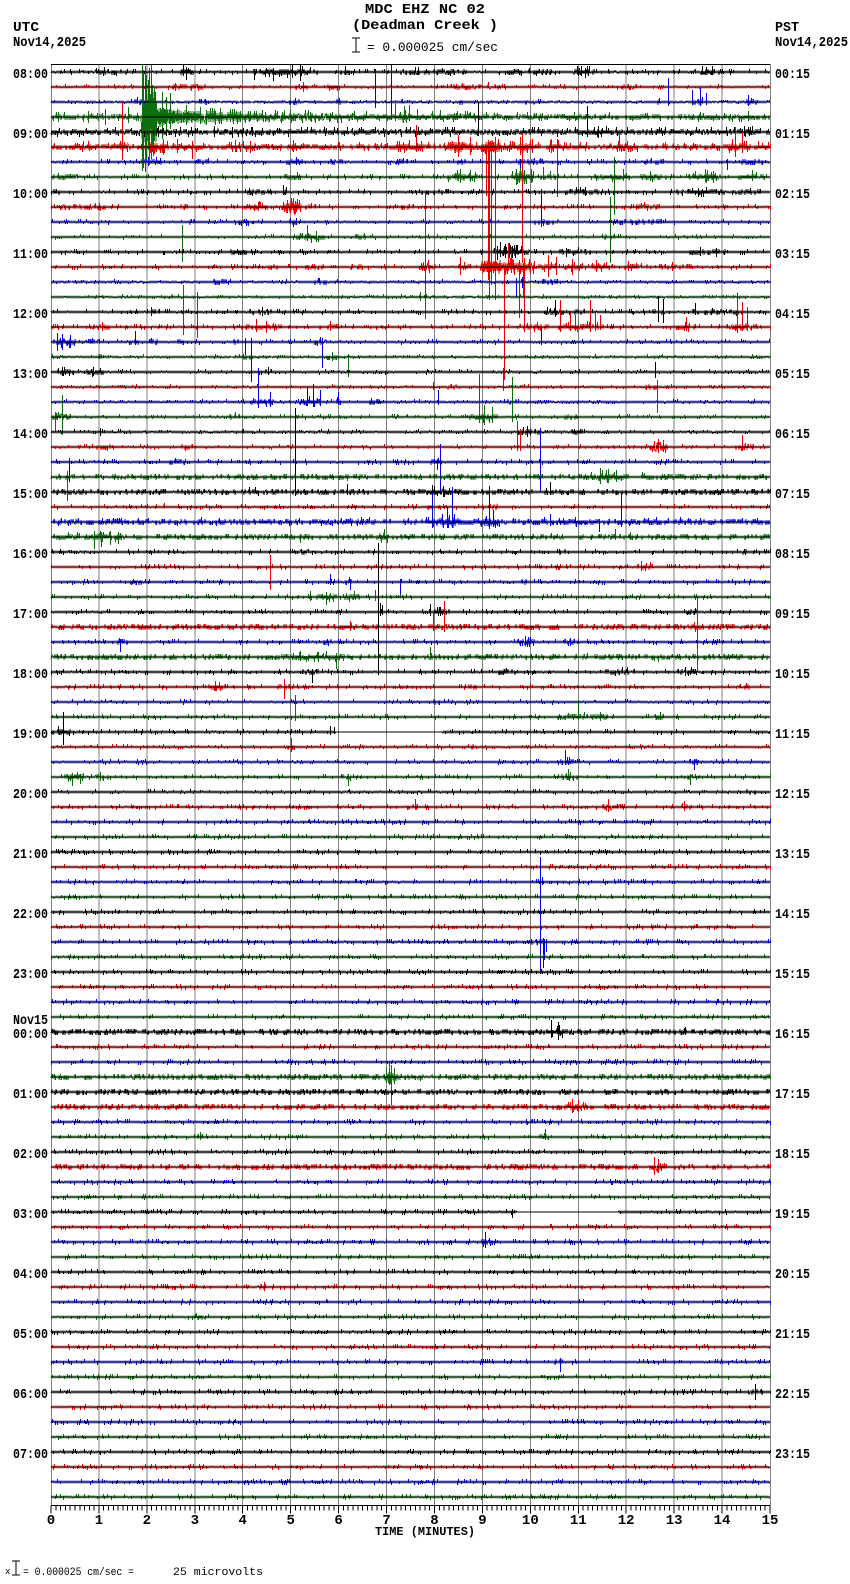 This screenshot has width=850, height=1584. Describe the element at coordinates (792, 1335) in the screenshot. I see `svg-text: 21:15` at that location.